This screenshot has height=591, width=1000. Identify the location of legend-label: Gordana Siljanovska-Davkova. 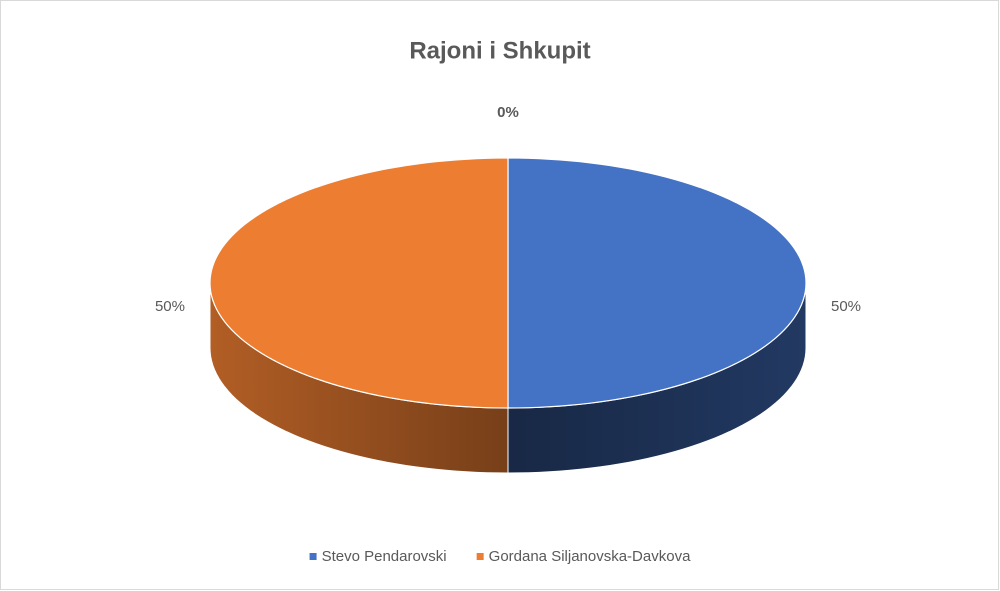
(590, 556).